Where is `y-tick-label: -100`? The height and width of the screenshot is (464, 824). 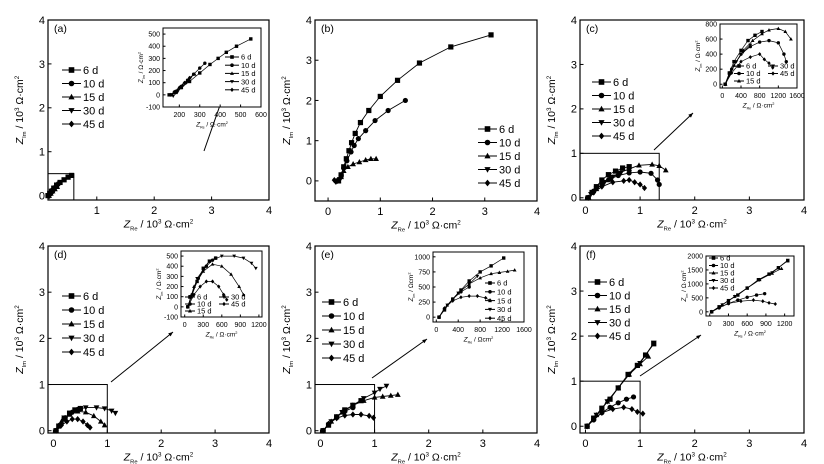 y-tick-label: -100 is located at coordinates (153, 107).